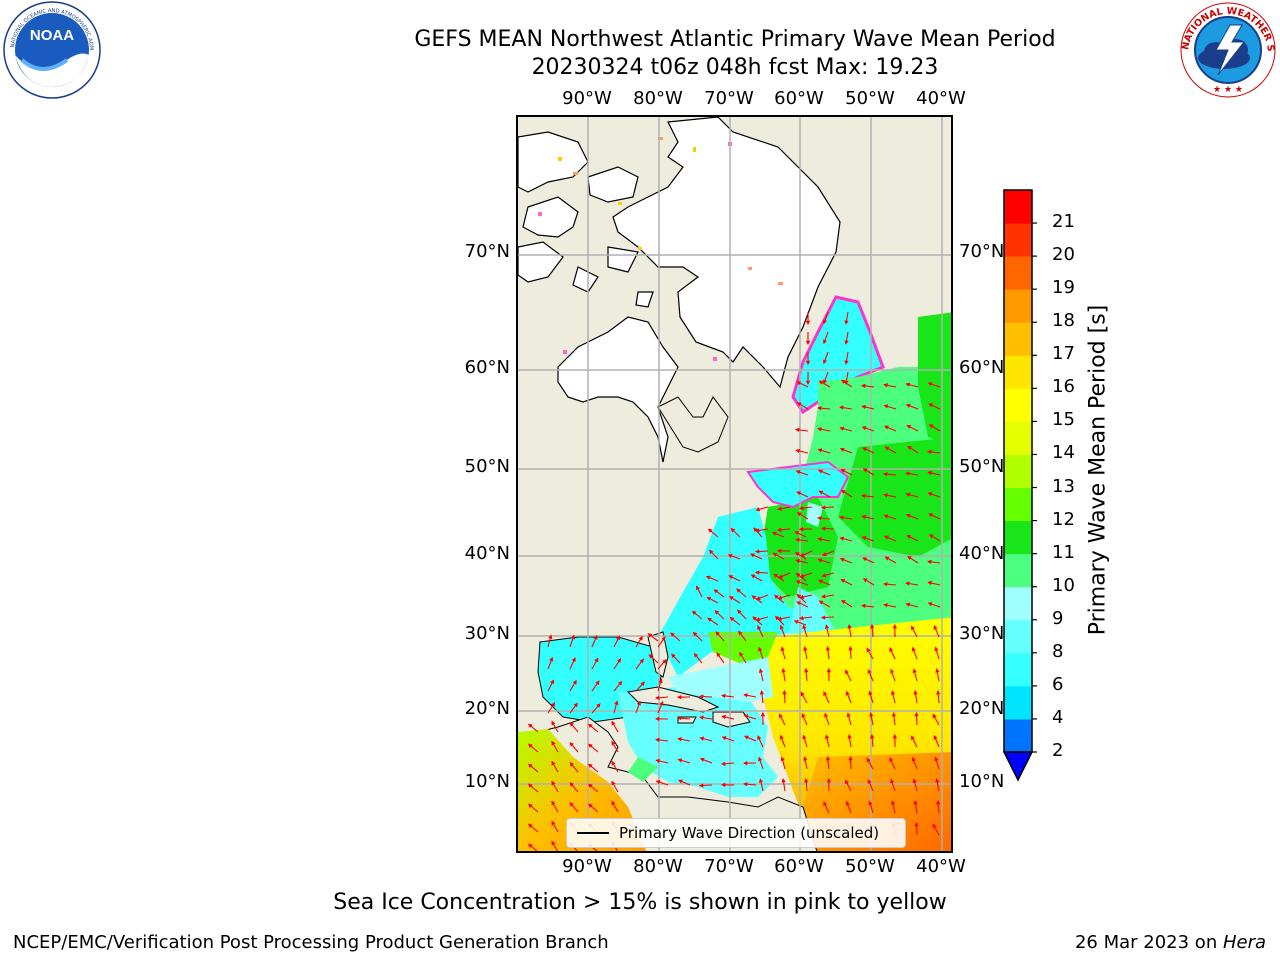 The width and height of the screenshot is (1280, 960). I want to click on footer-date-text: 26 Mar 2023 on, so click(1148, 942).